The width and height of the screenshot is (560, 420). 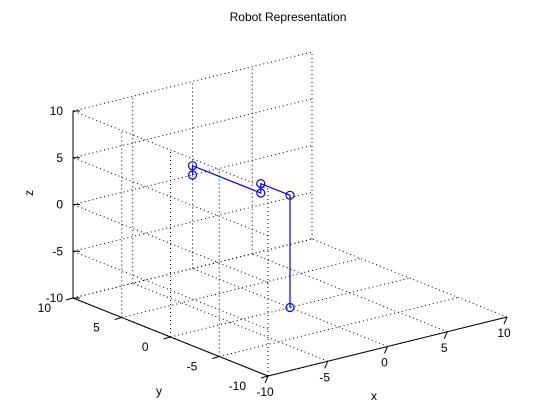 What do you see at coordinates (374, 396) in the screenshot?
I see `x-axis-label: x` at bounding box center [374, 396].